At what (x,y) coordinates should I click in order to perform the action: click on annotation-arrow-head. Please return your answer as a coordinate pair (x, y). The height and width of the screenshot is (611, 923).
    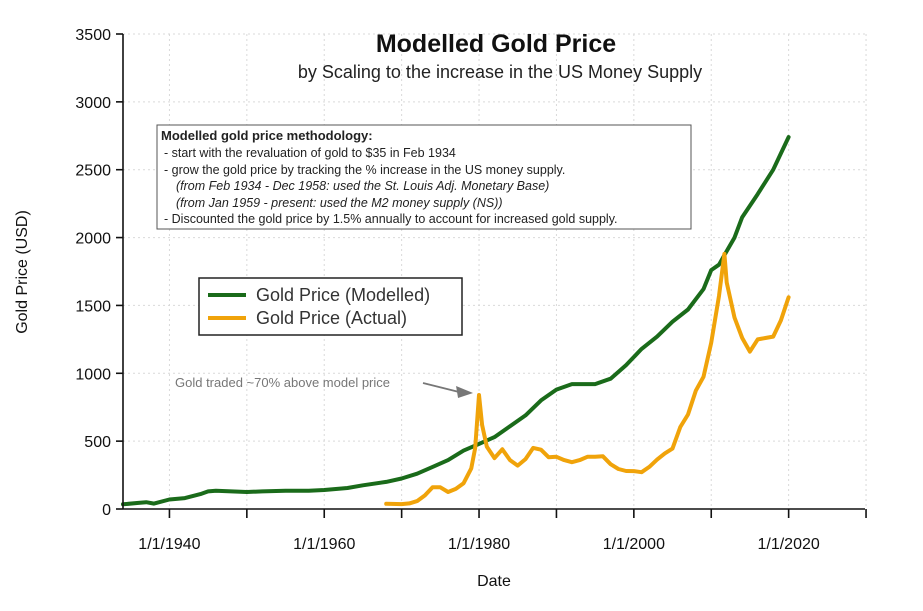
    Looking at the image, I should click on (465, 392).